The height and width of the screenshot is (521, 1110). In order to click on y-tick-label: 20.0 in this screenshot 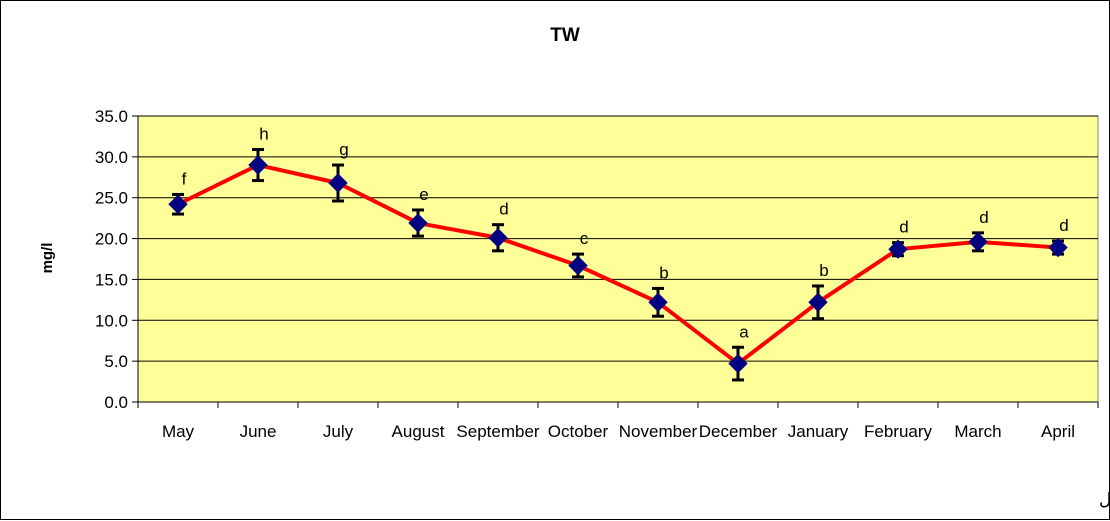, I will do `click(111, 239)`.